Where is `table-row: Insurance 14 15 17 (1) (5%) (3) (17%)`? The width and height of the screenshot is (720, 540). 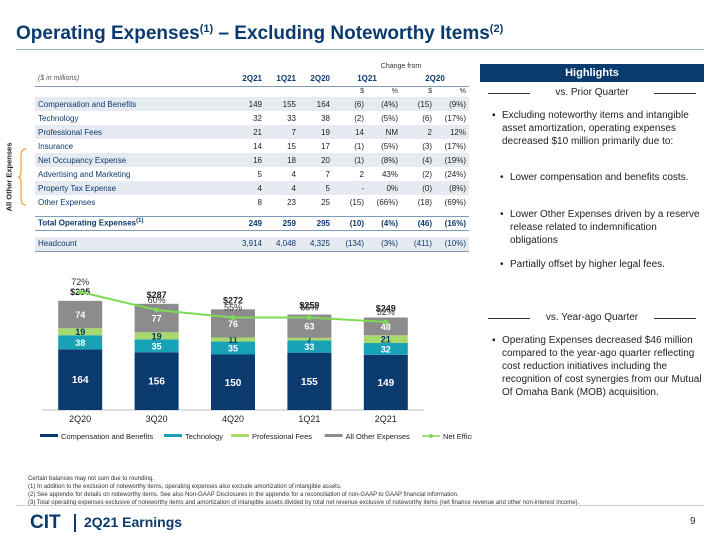
table-row: Insurance 14 15 17 (1) (5%) (3) (17%) is located at coordinates (252, 146).